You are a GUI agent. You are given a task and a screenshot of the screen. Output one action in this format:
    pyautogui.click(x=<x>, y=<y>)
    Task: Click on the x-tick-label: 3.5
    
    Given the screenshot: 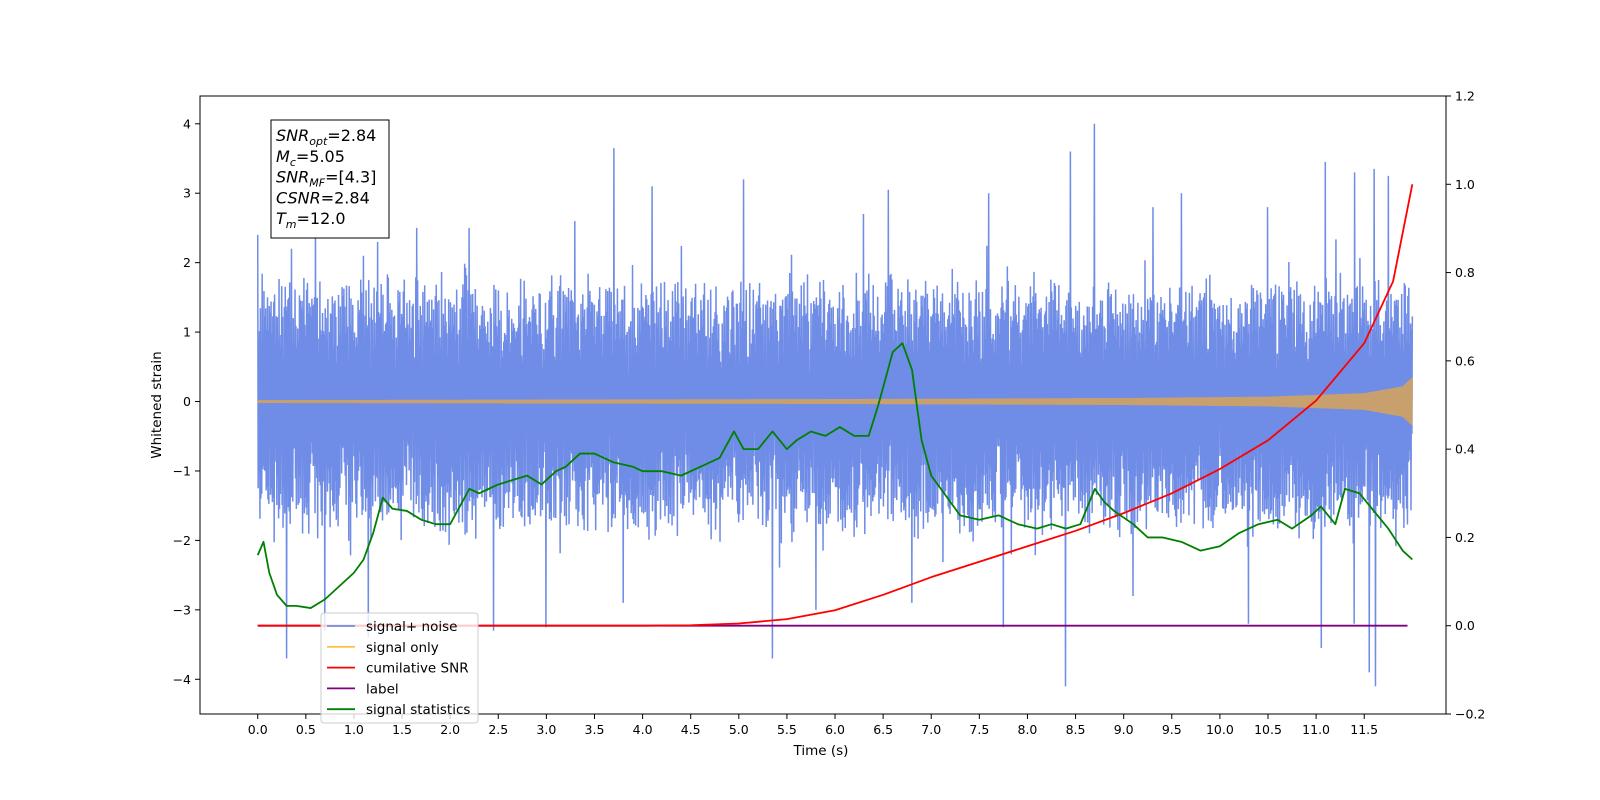 What is the action you would take?
    pyautogui.click(x=595, y=729)
    